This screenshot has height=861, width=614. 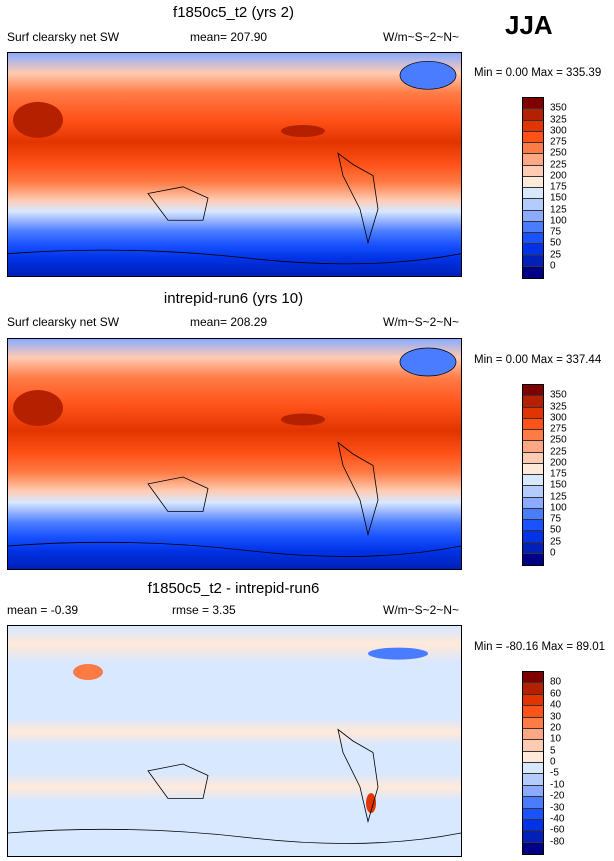 I want to click on min-max-label: Min = 0.00 Max = 335.39, so click(x=538, y=73).